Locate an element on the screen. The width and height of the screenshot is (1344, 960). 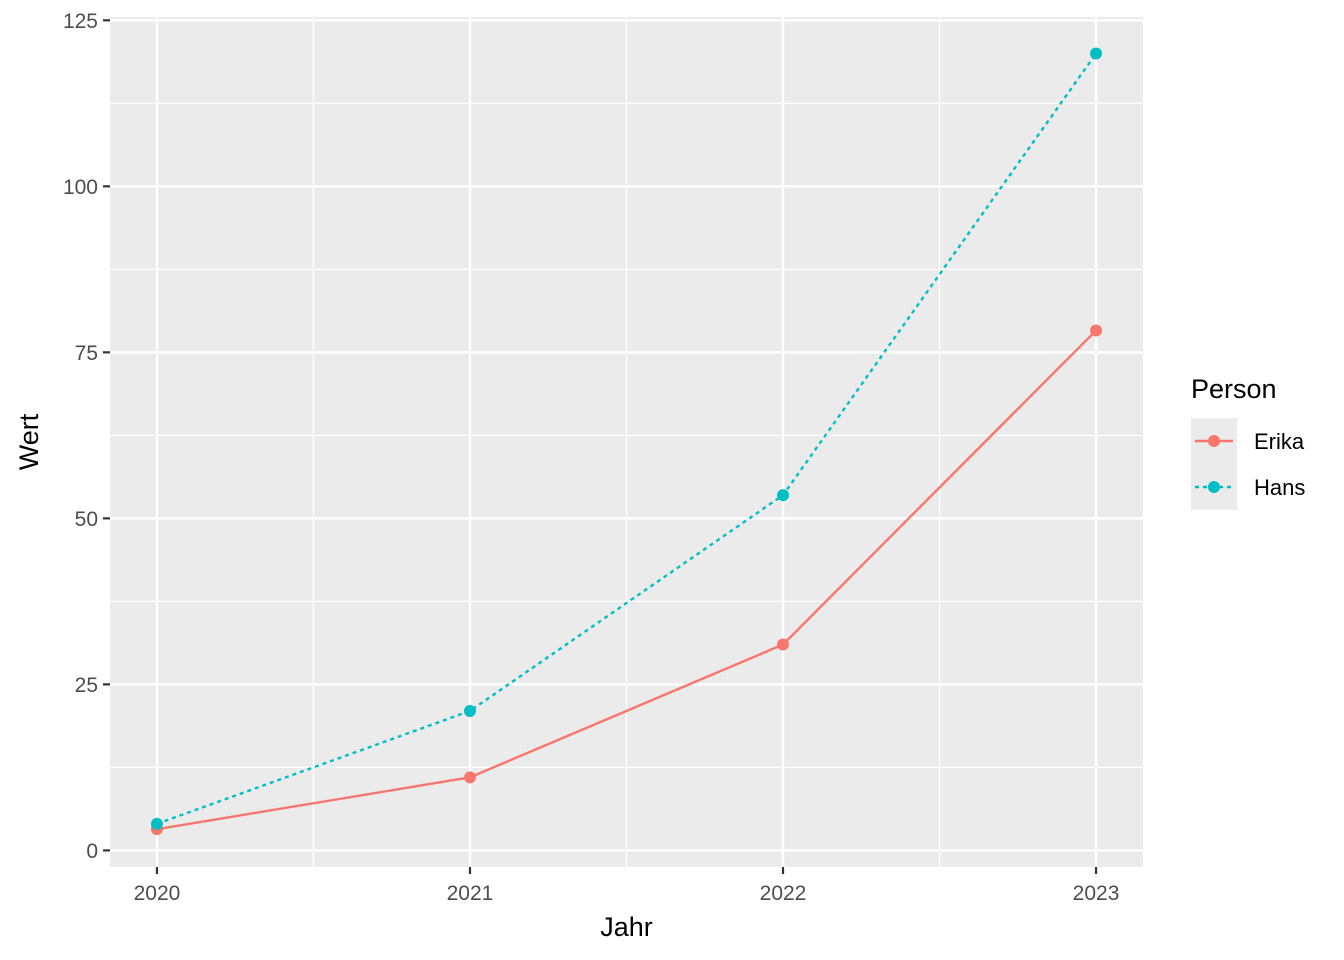
y-tick-label: 25 is located at coordinates (86, 685).